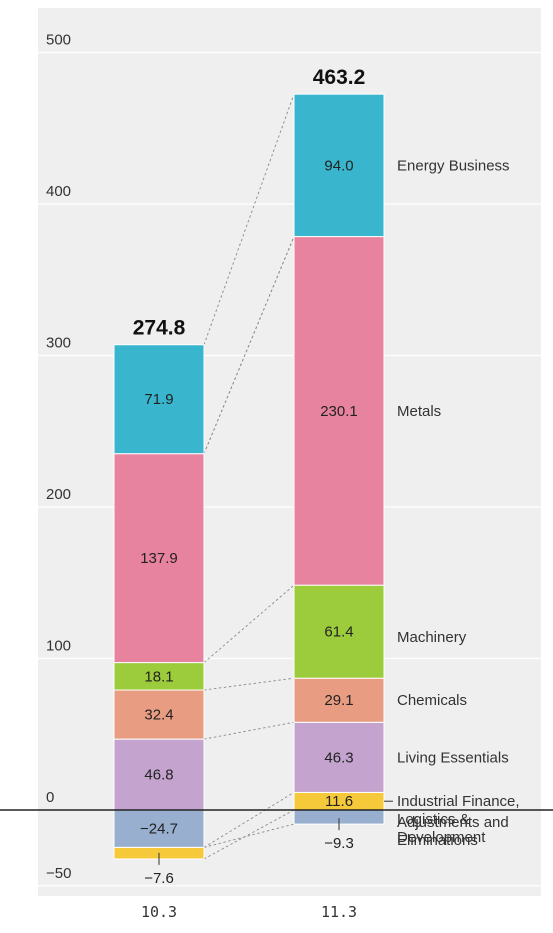 This screenshot has width=553, height=933. I want to click on legend-label-living-essentials: Living Essentials, so click(453, 757).